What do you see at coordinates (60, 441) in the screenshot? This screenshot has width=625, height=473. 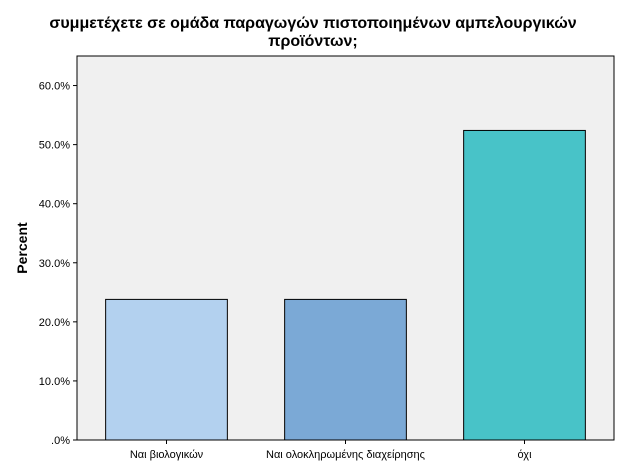 I see `y-tick-label: .0%` at bounding box center [60, 441].